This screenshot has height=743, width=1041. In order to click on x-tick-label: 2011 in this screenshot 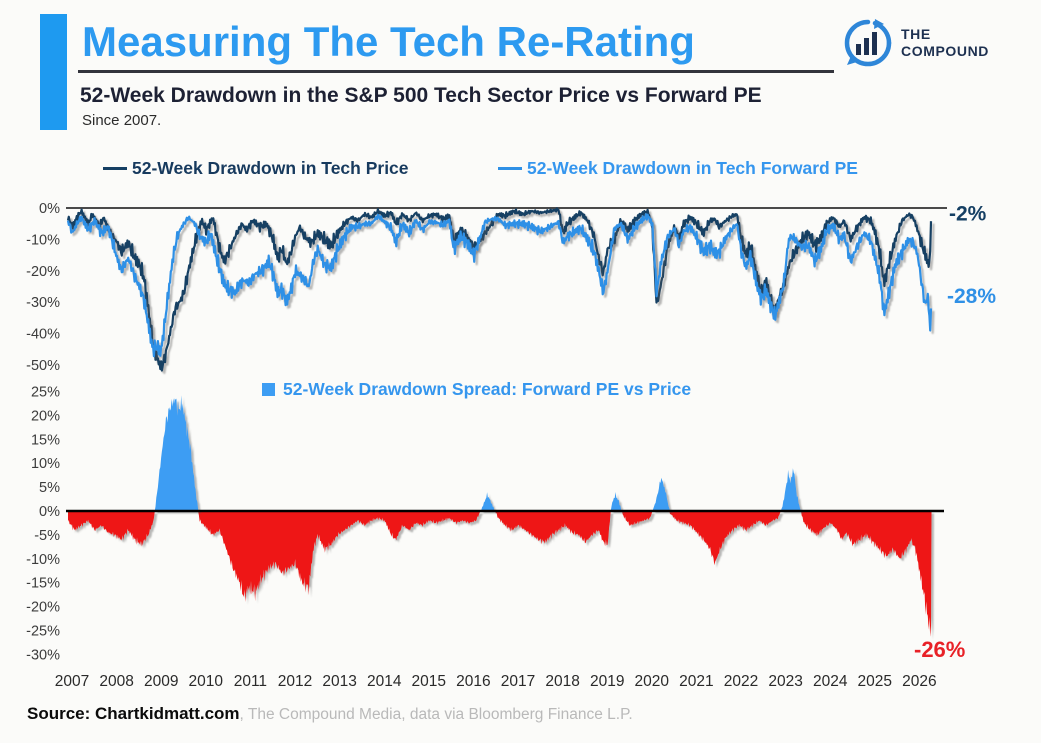, I will do `click(250, 681)`.